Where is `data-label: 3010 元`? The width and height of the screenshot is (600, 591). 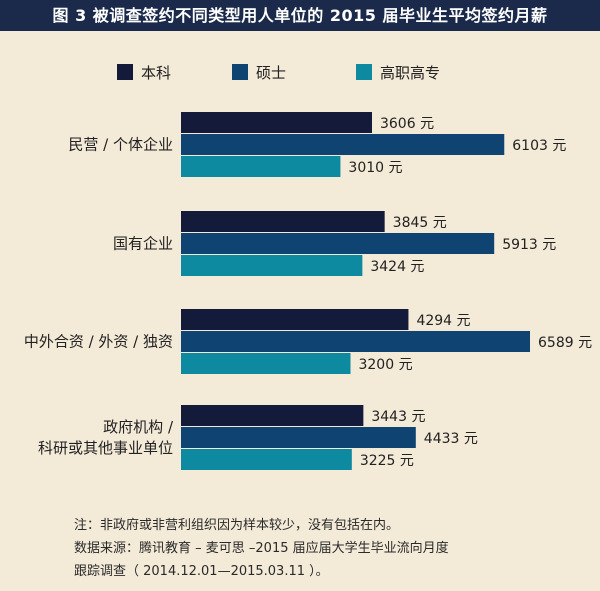
data-label: 3010 元 is located at coordinates (375, 168).